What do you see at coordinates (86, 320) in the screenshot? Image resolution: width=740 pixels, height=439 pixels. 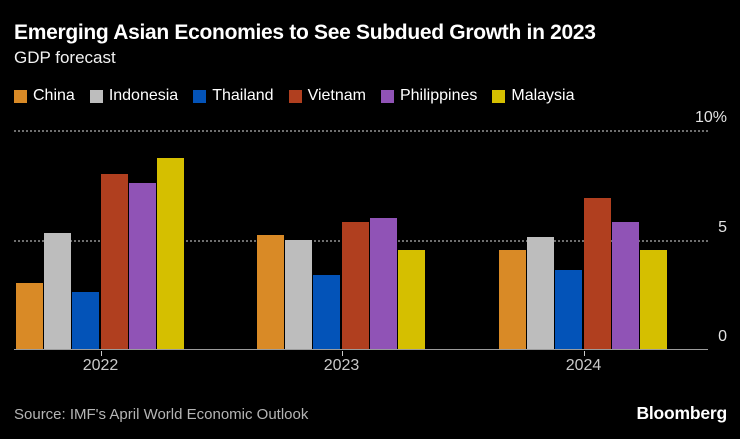 I see `bar-thailand-2022` at bounding box center [86, 320].